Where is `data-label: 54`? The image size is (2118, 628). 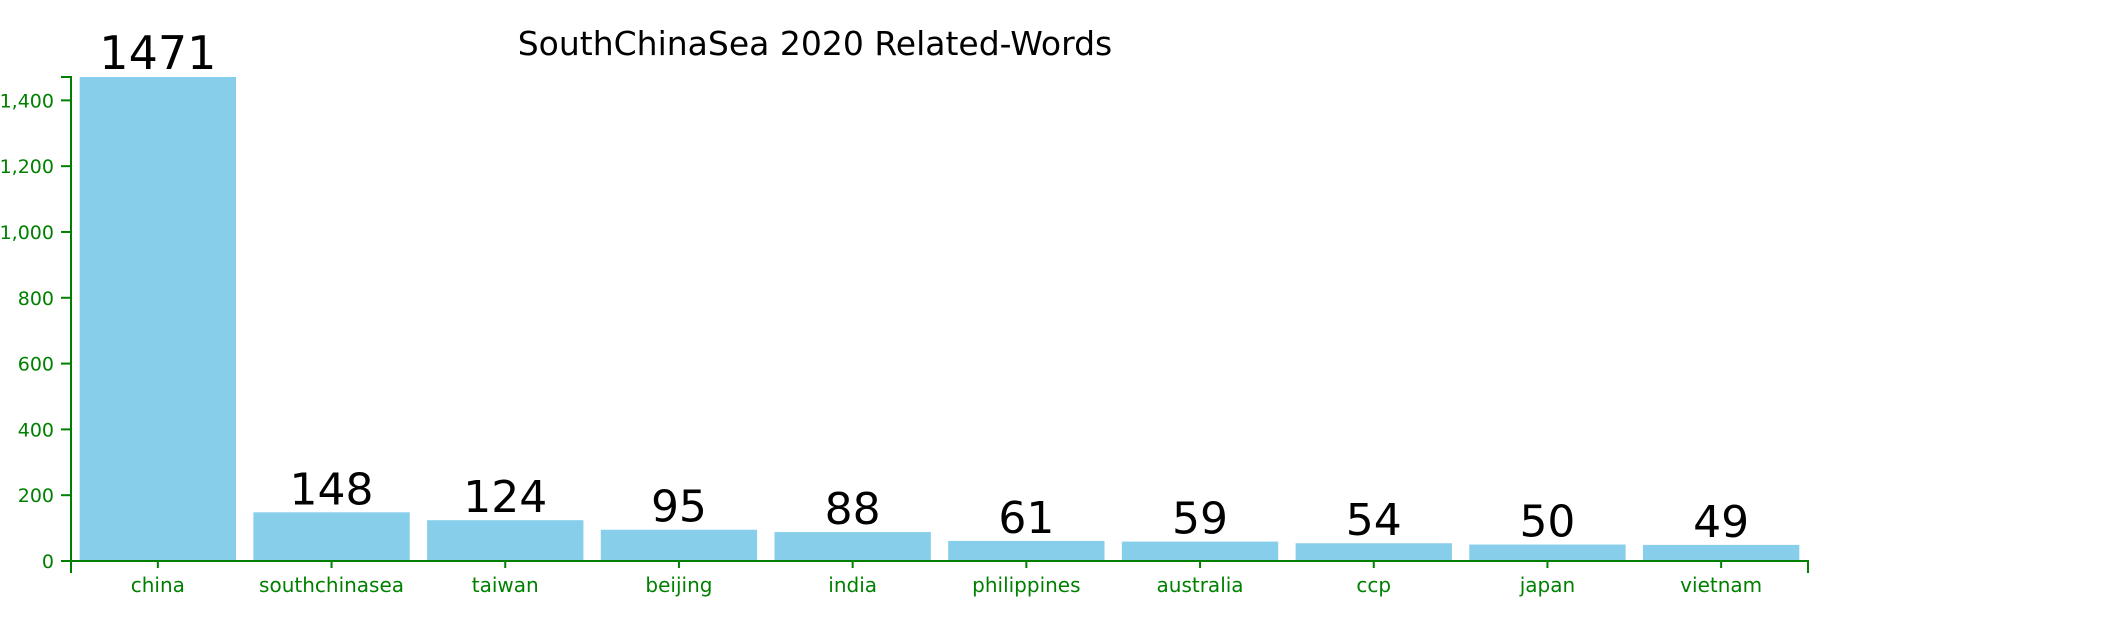 data-label: 54 is located at coordinates (1374, 520).